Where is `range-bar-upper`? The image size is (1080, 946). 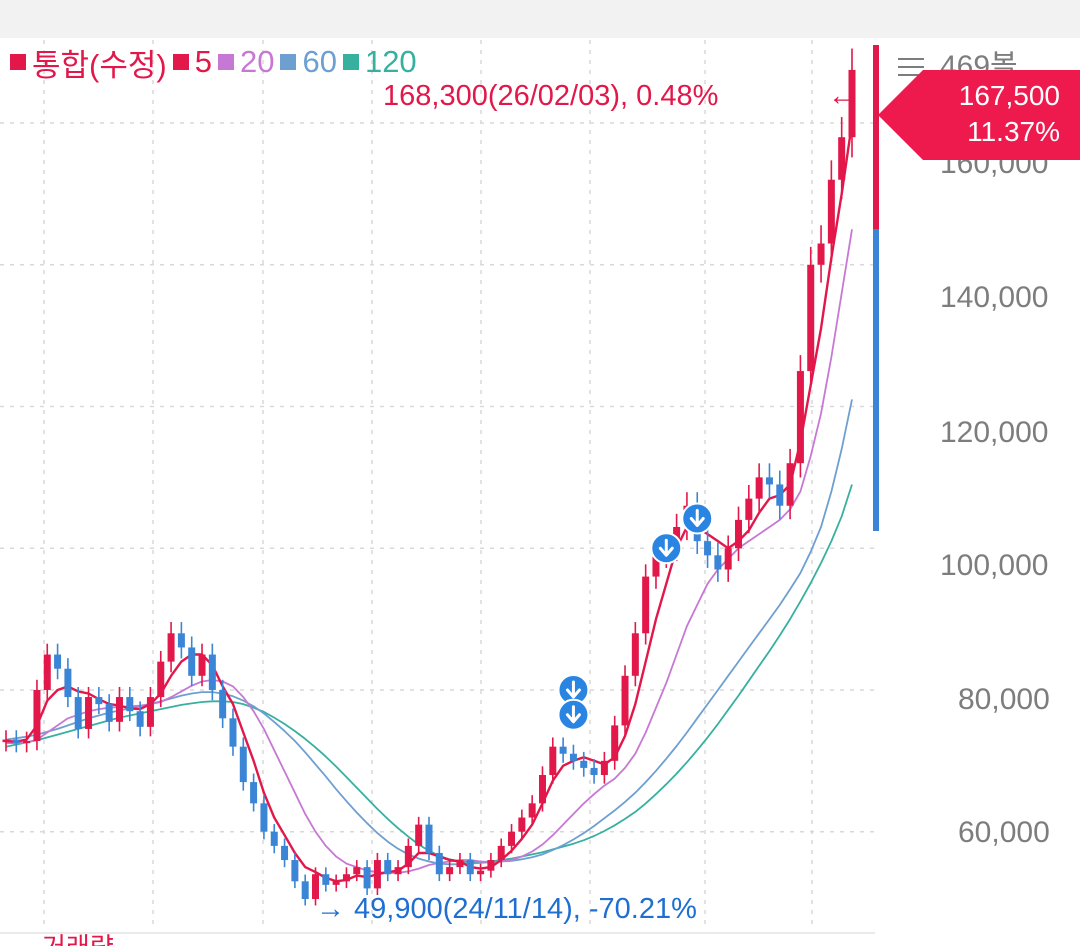 range-bar-upper is located at coordinates (876, 137).